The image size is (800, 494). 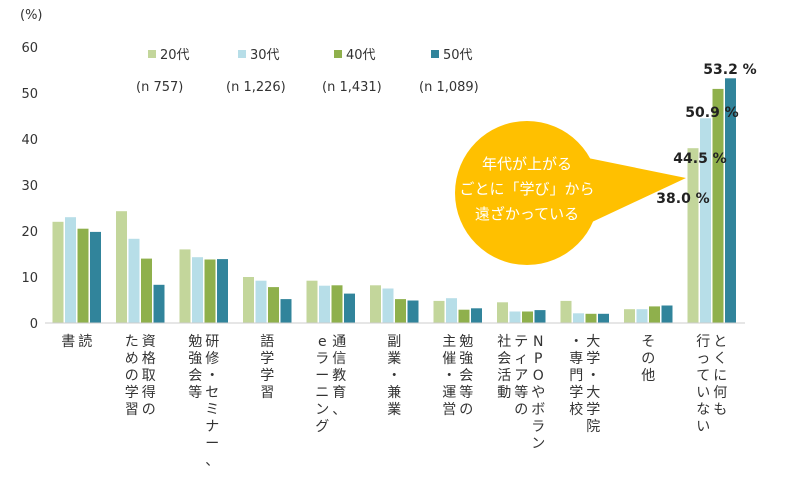 I want to click on legend-label: 20代, so click(x=175, y=55).